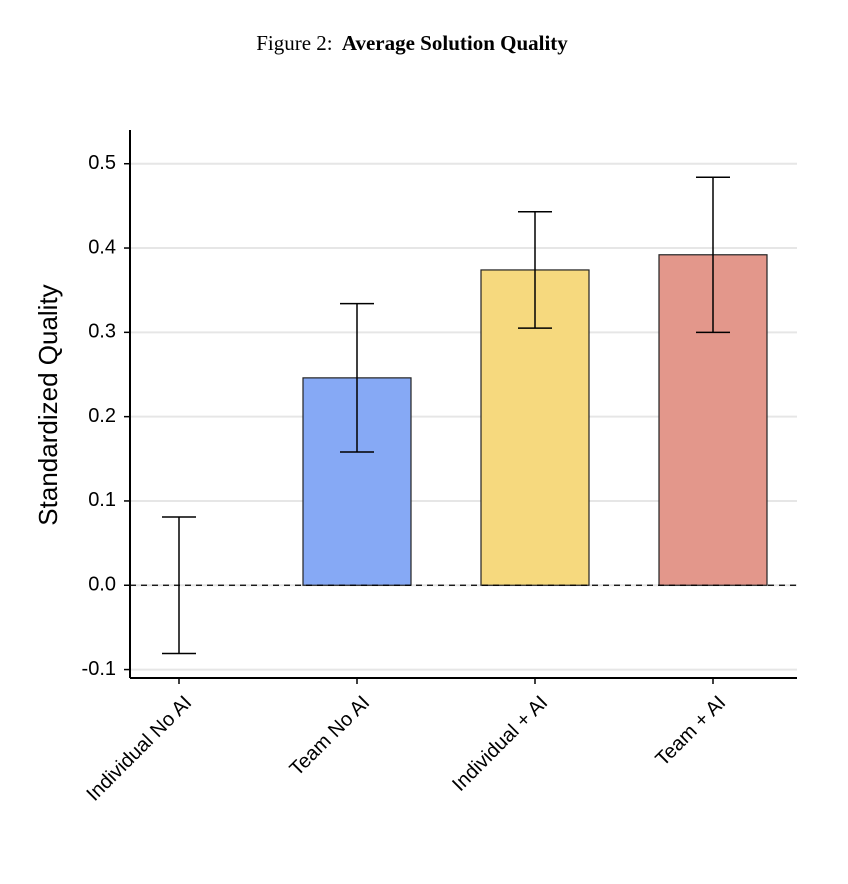 The image size is (848, 884). I want to click on x-tick-label: Individual + AI, so click(500, 744).